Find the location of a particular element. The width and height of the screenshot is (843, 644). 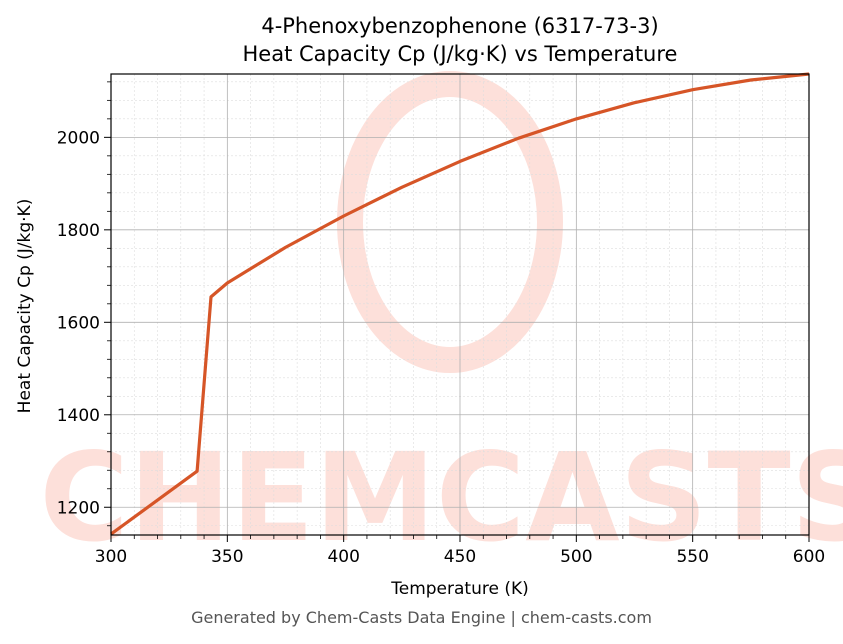

x-tick-label: 550 is located at coordinates (692, 557).